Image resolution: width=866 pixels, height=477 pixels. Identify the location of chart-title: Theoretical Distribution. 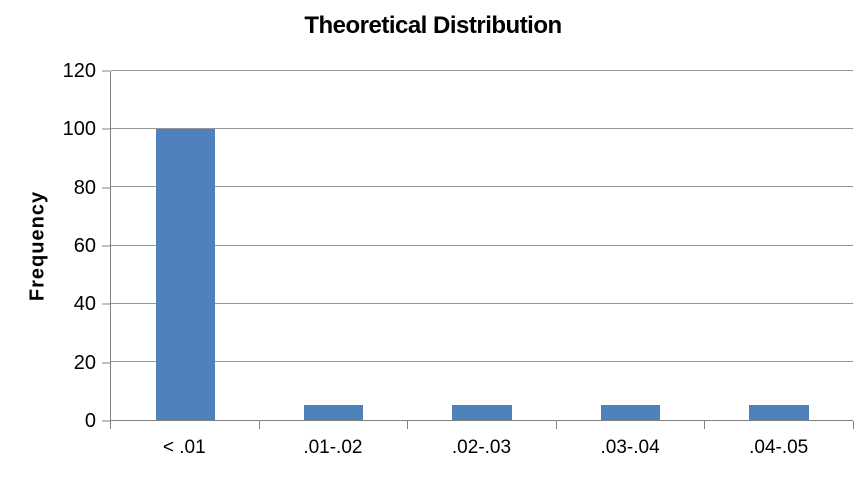
(433, 25).